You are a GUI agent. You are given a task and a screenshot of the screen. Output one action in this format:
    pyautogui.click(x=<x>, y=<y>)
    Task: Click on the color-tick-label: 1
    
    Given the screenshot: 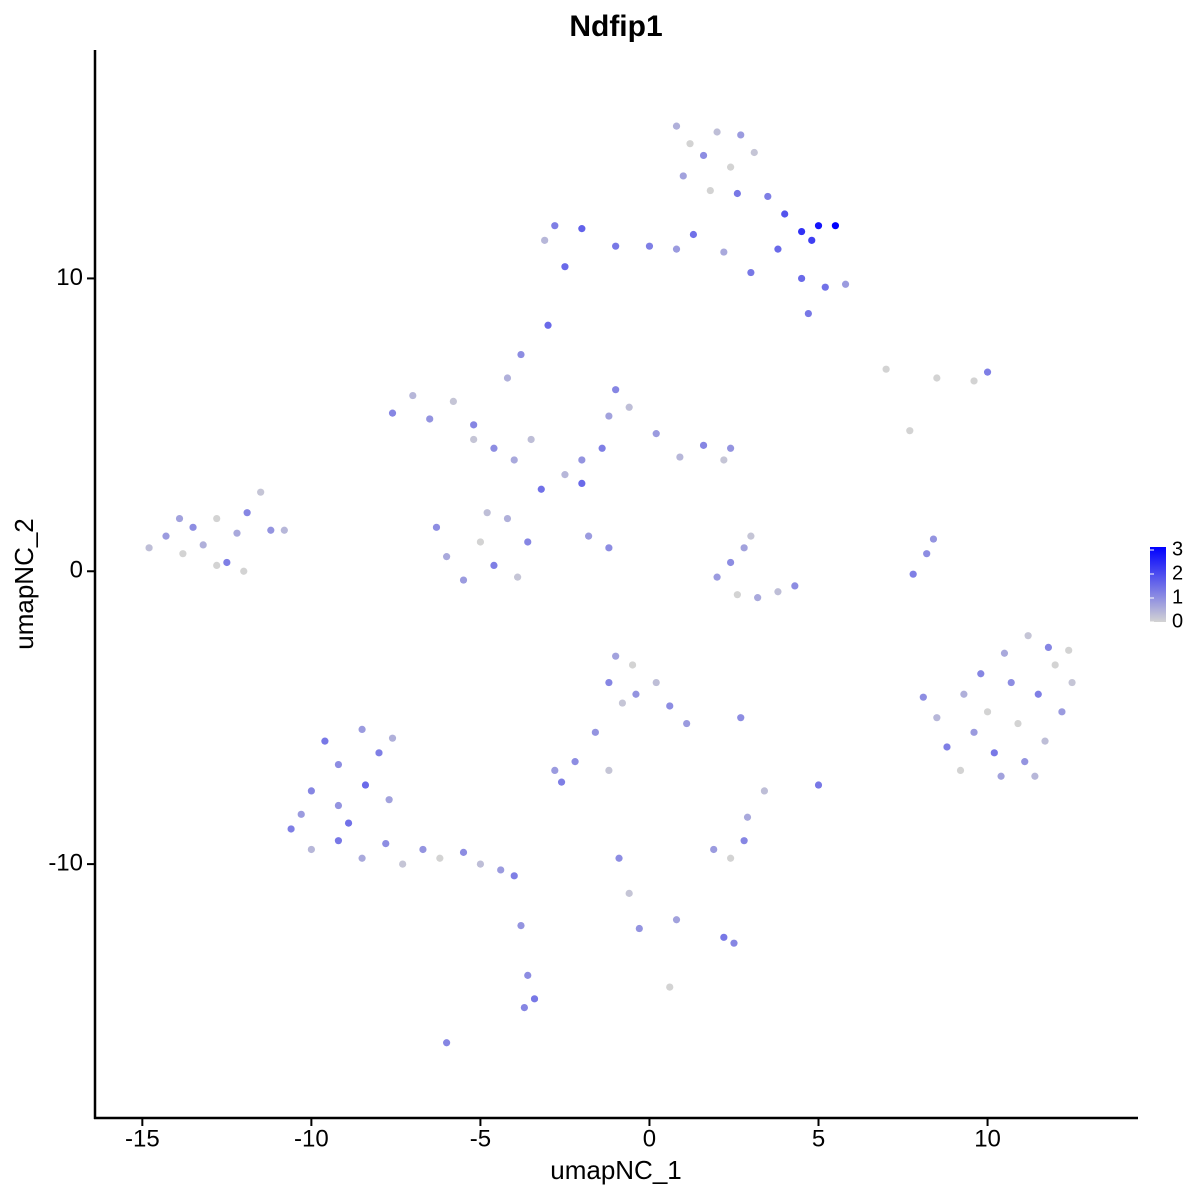 What is the action you would take?
    pyautogui.click(x=1177, y=597)
    